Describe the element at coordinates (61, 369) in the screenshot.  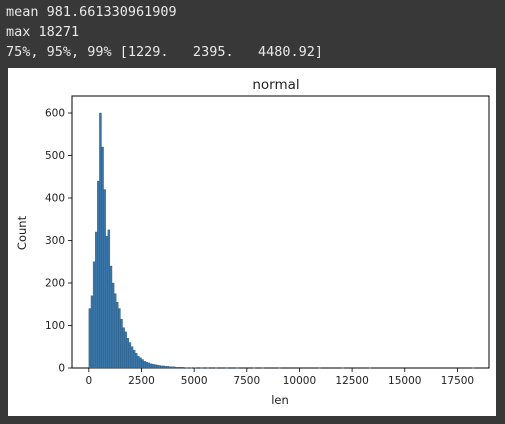
I see `y-tick-label: 0` at that location.